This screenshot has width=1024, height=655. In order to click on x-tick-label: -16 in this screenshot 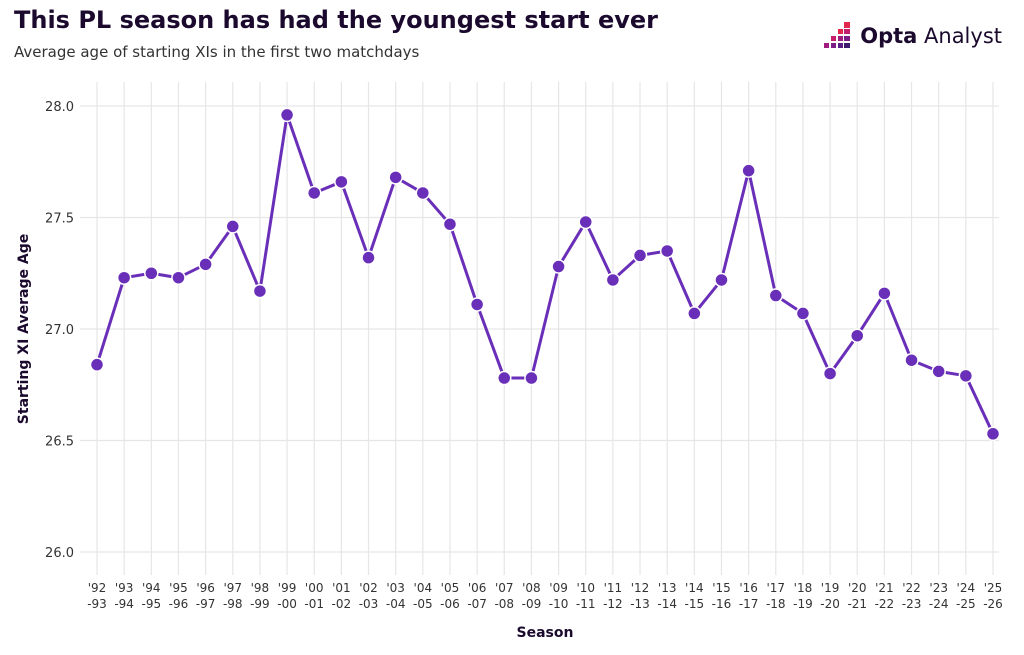, I will do `click(722, 604)`.